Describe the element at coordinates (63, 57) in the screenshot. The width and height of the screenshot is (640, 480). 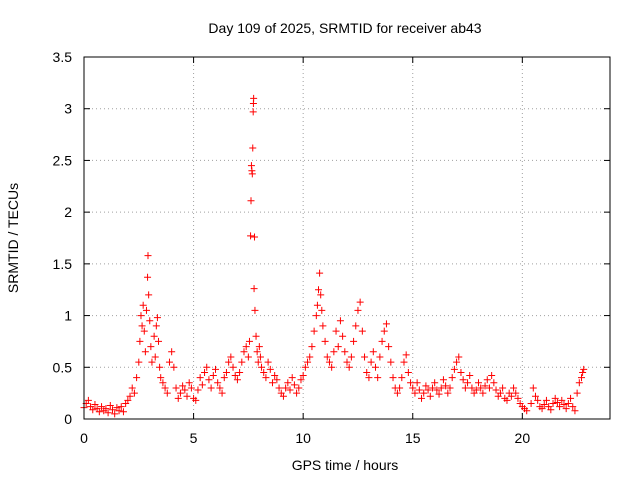
I see `y-tick-label: 3.5` at that location.